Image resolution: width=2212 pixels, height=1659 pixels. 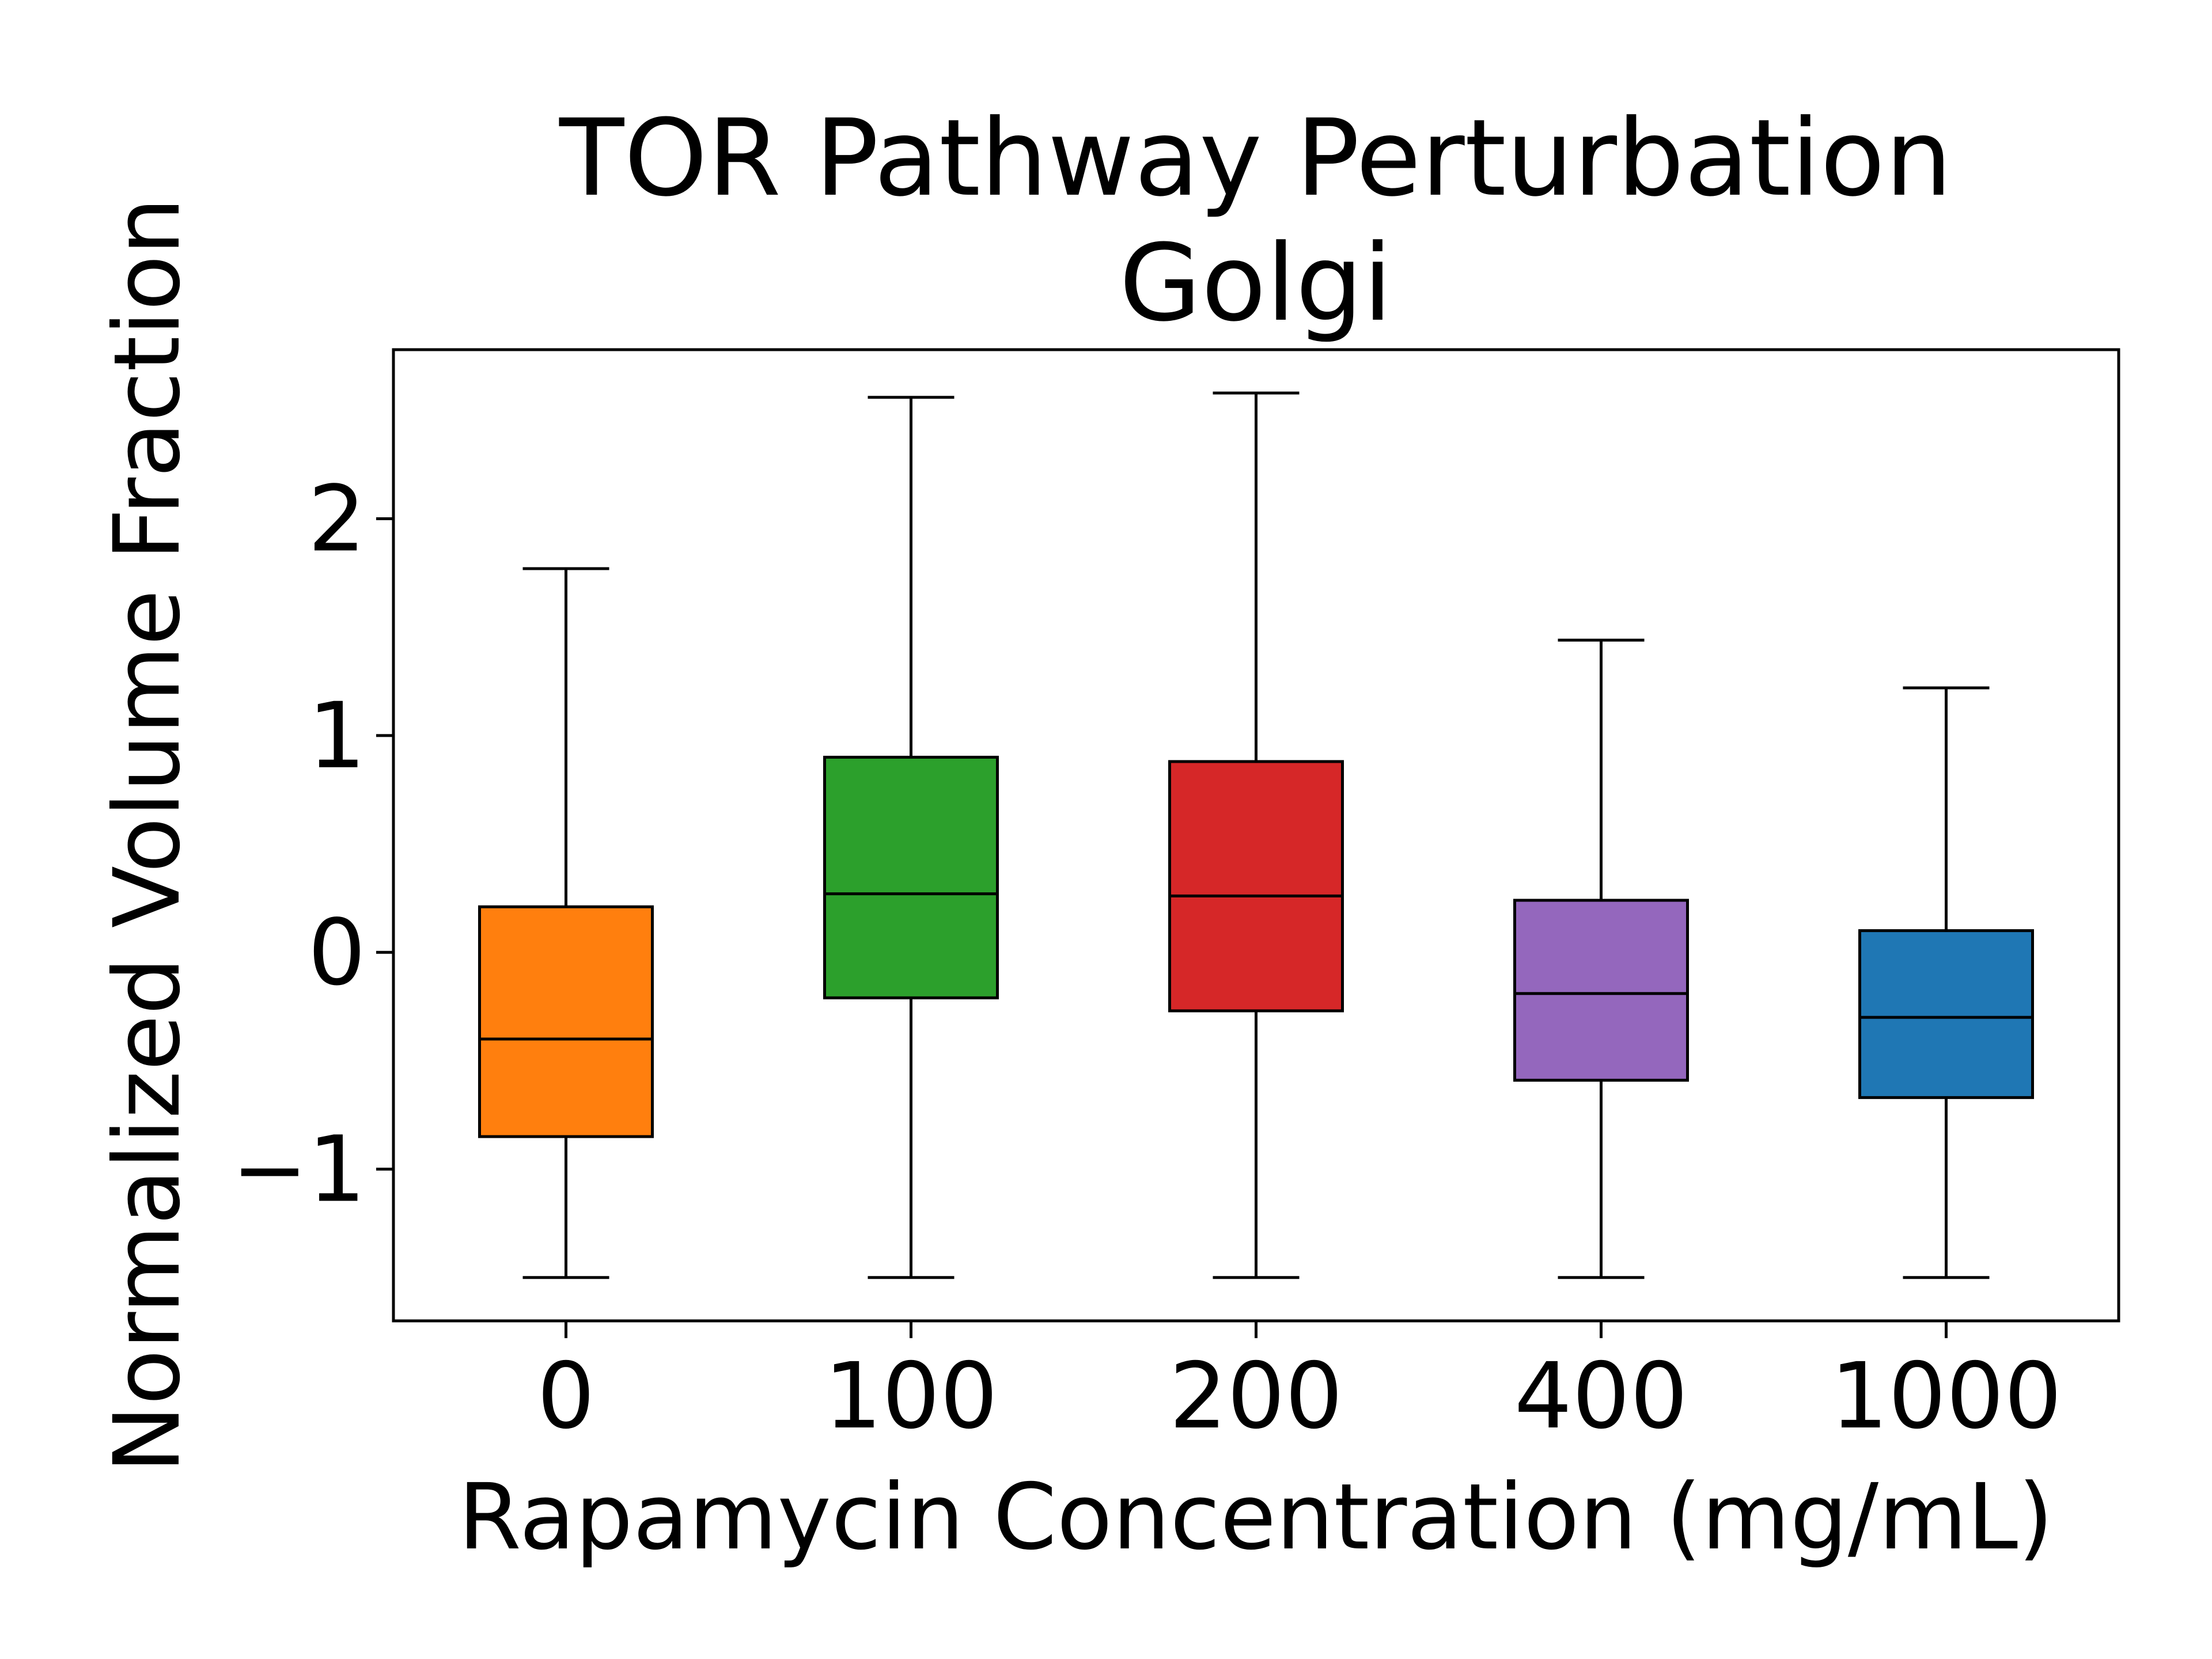 I want to click on y-tick-label: 0, so click(x=337, y=953).